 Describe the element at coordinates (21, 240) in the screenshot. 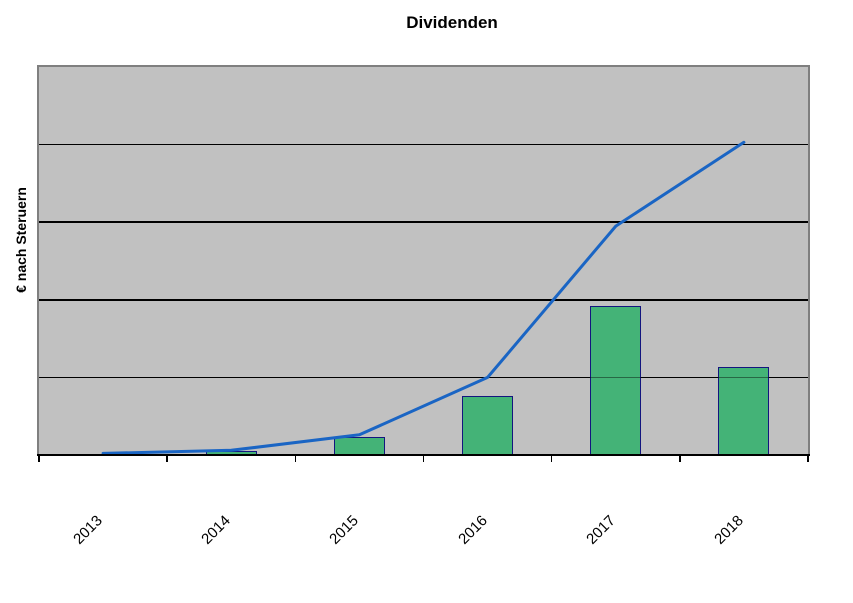

I see `y-axis-label: € nach Steruern` at that location.